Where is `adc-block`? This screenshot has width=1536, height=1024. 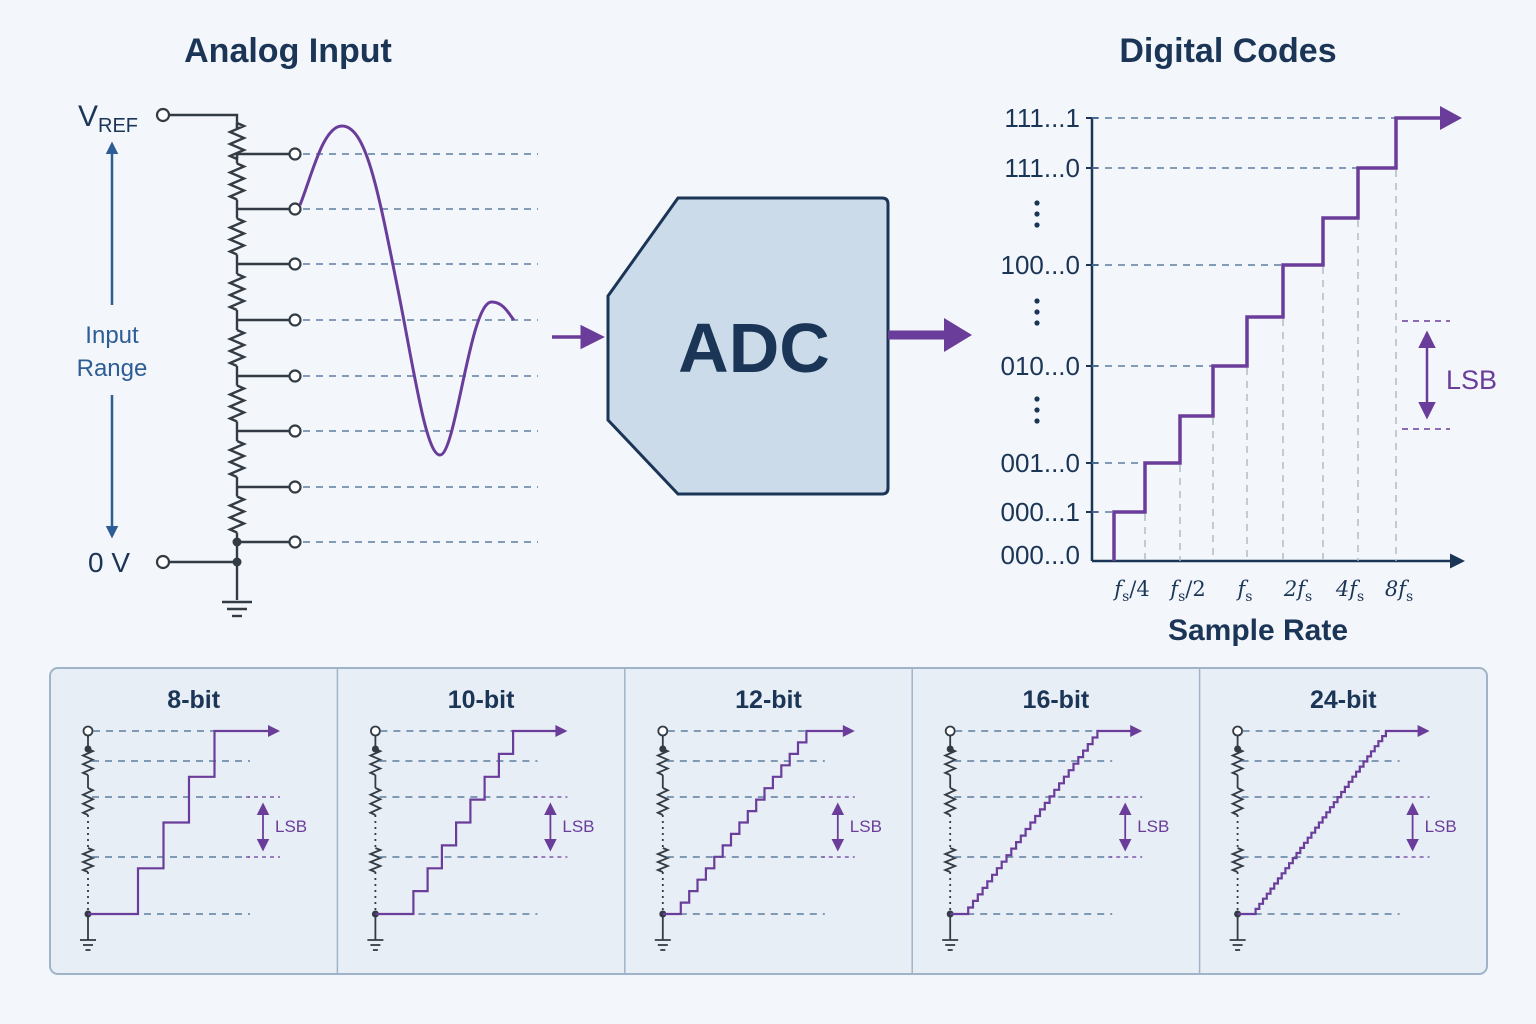 adc-block is located at coordinates (748, 346).